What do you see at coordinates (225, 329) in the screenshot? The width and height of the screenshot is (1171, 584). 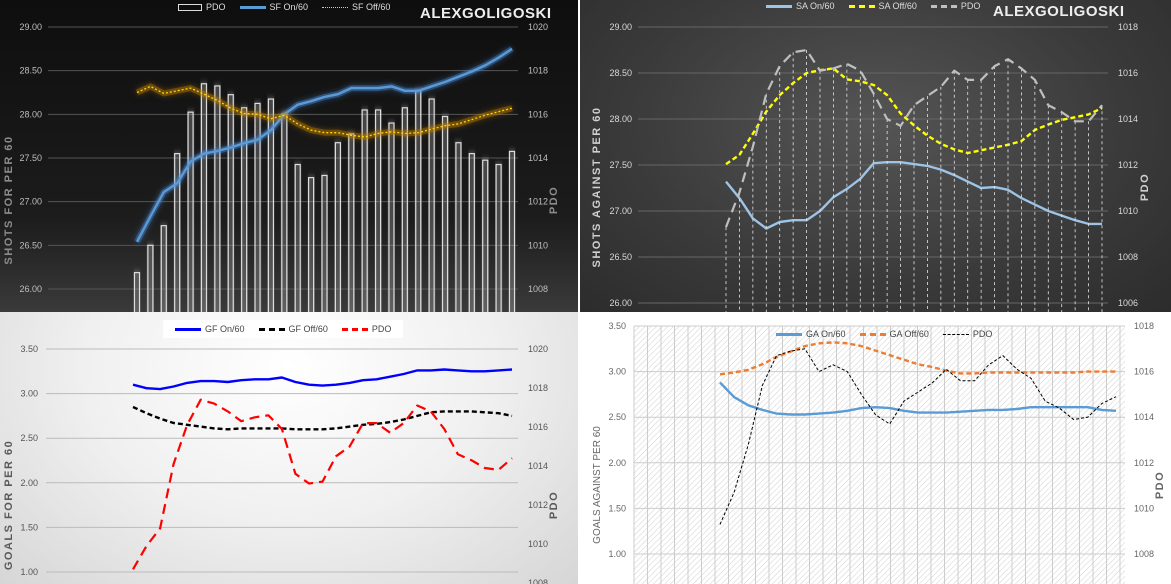 I see `legend-label: GF On/60` at bounding box center [225, 329].